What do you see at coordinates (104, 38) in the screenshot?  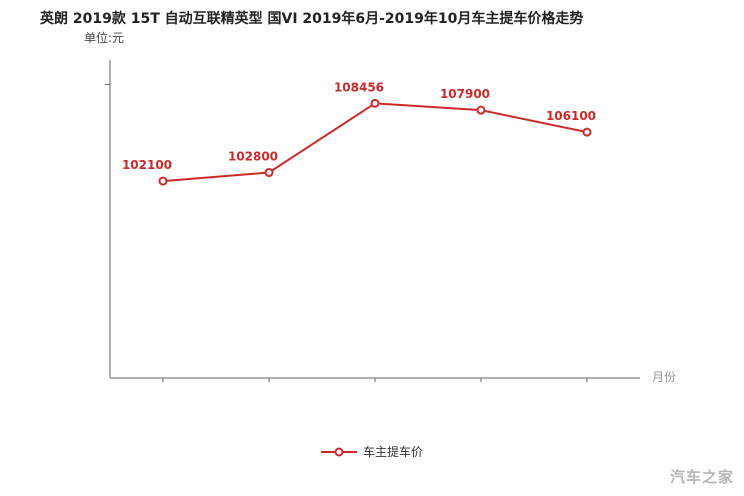 I see `y-axis-unit-label: 单位:元` at bounding box center [104, 38].